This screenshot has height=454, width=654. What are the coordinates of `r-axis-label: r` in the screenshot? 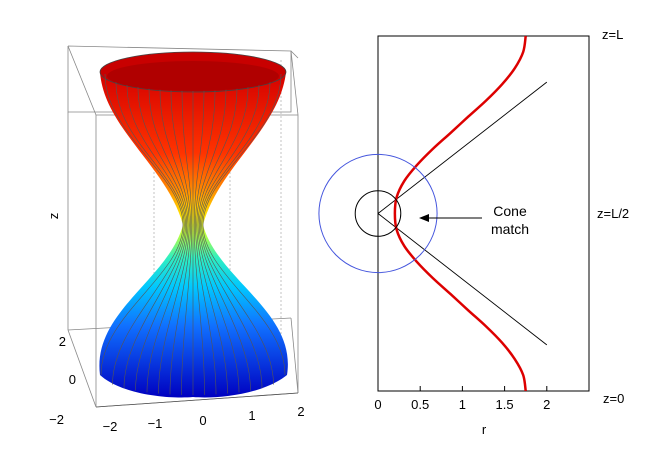 It's located at (484, 429).